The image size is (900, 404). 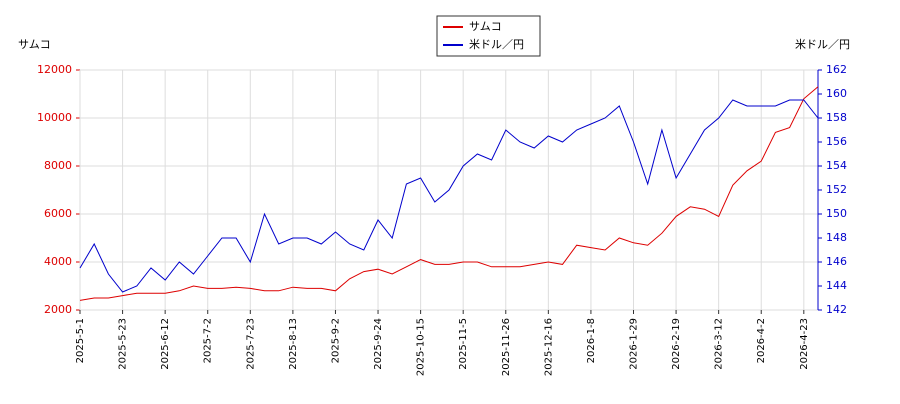 I want to click on x-tick-label: 2026-1-8, so click(x=591, y=340).